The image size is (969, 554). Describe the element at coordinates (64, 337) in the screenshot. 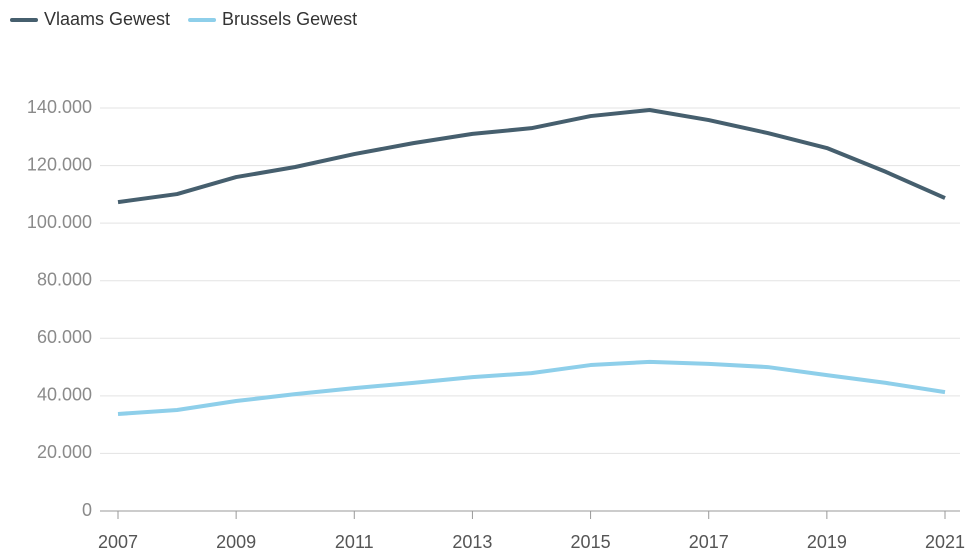

I see `y-tick-label: 60.000` at that location.